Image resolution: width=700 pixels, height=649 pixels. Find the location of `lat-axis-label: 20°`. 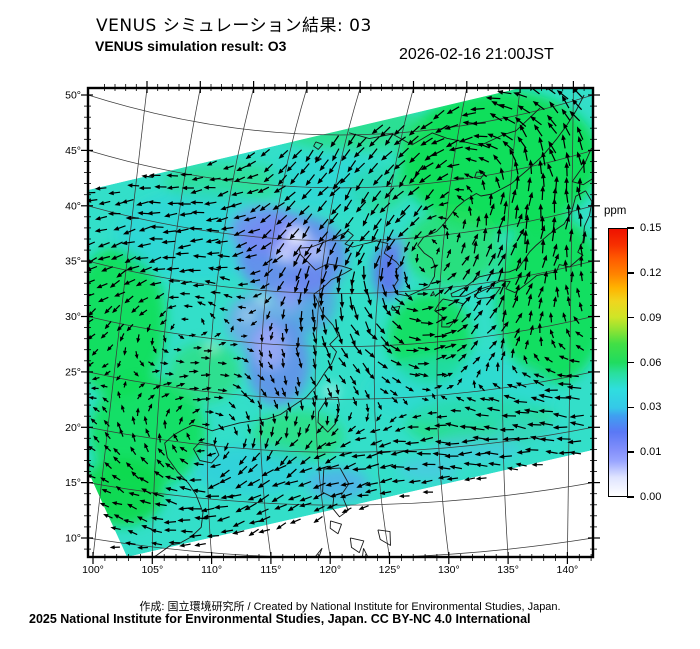

lat-axis-label: 20° is located at coordinates (73, 428).